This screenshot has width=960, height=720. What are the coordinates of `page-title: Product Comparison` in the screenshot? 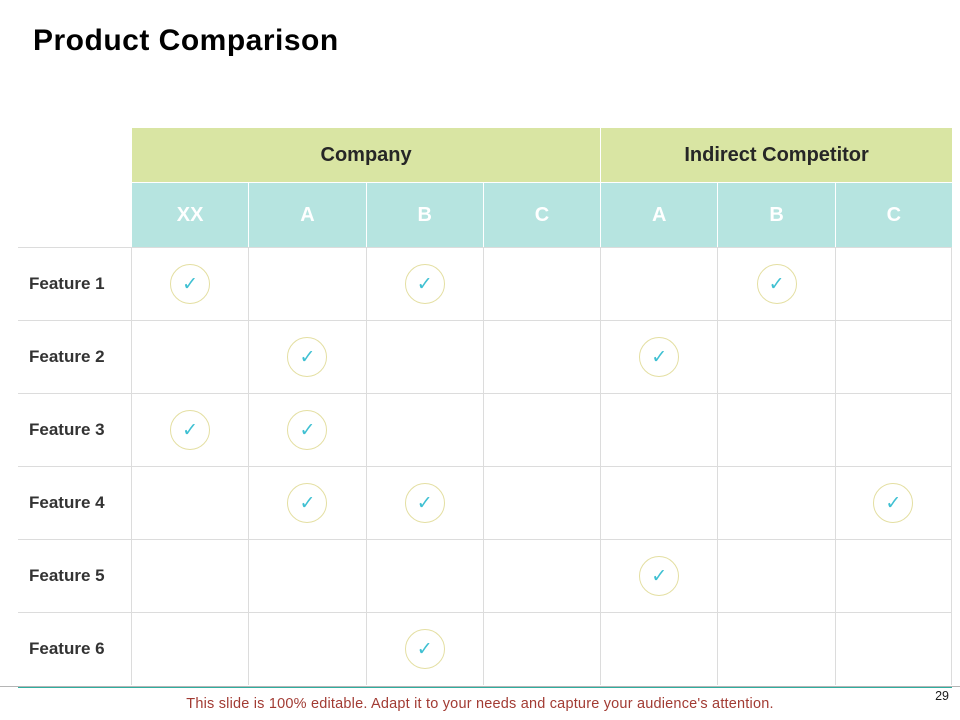 It's located at (186, 40).